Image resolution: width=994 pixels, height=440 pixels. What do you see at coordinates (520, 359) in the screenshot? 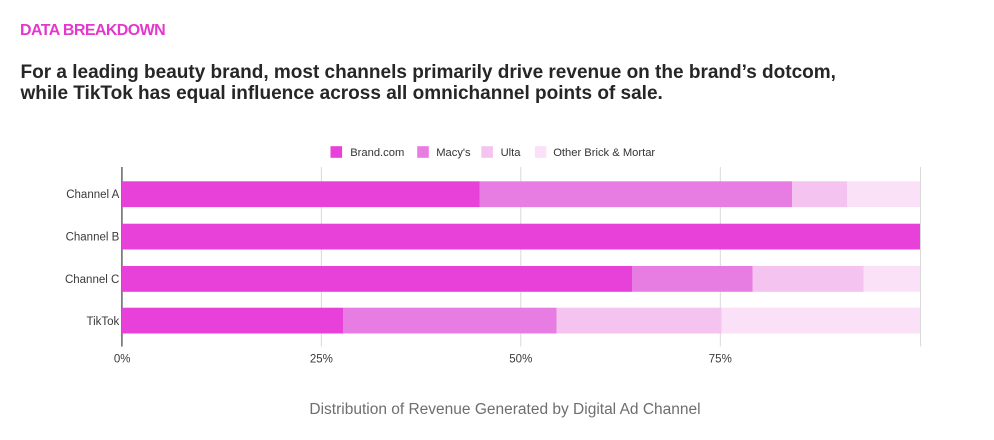
I see `svg-text: 50%` at bounding box center [520, 359].